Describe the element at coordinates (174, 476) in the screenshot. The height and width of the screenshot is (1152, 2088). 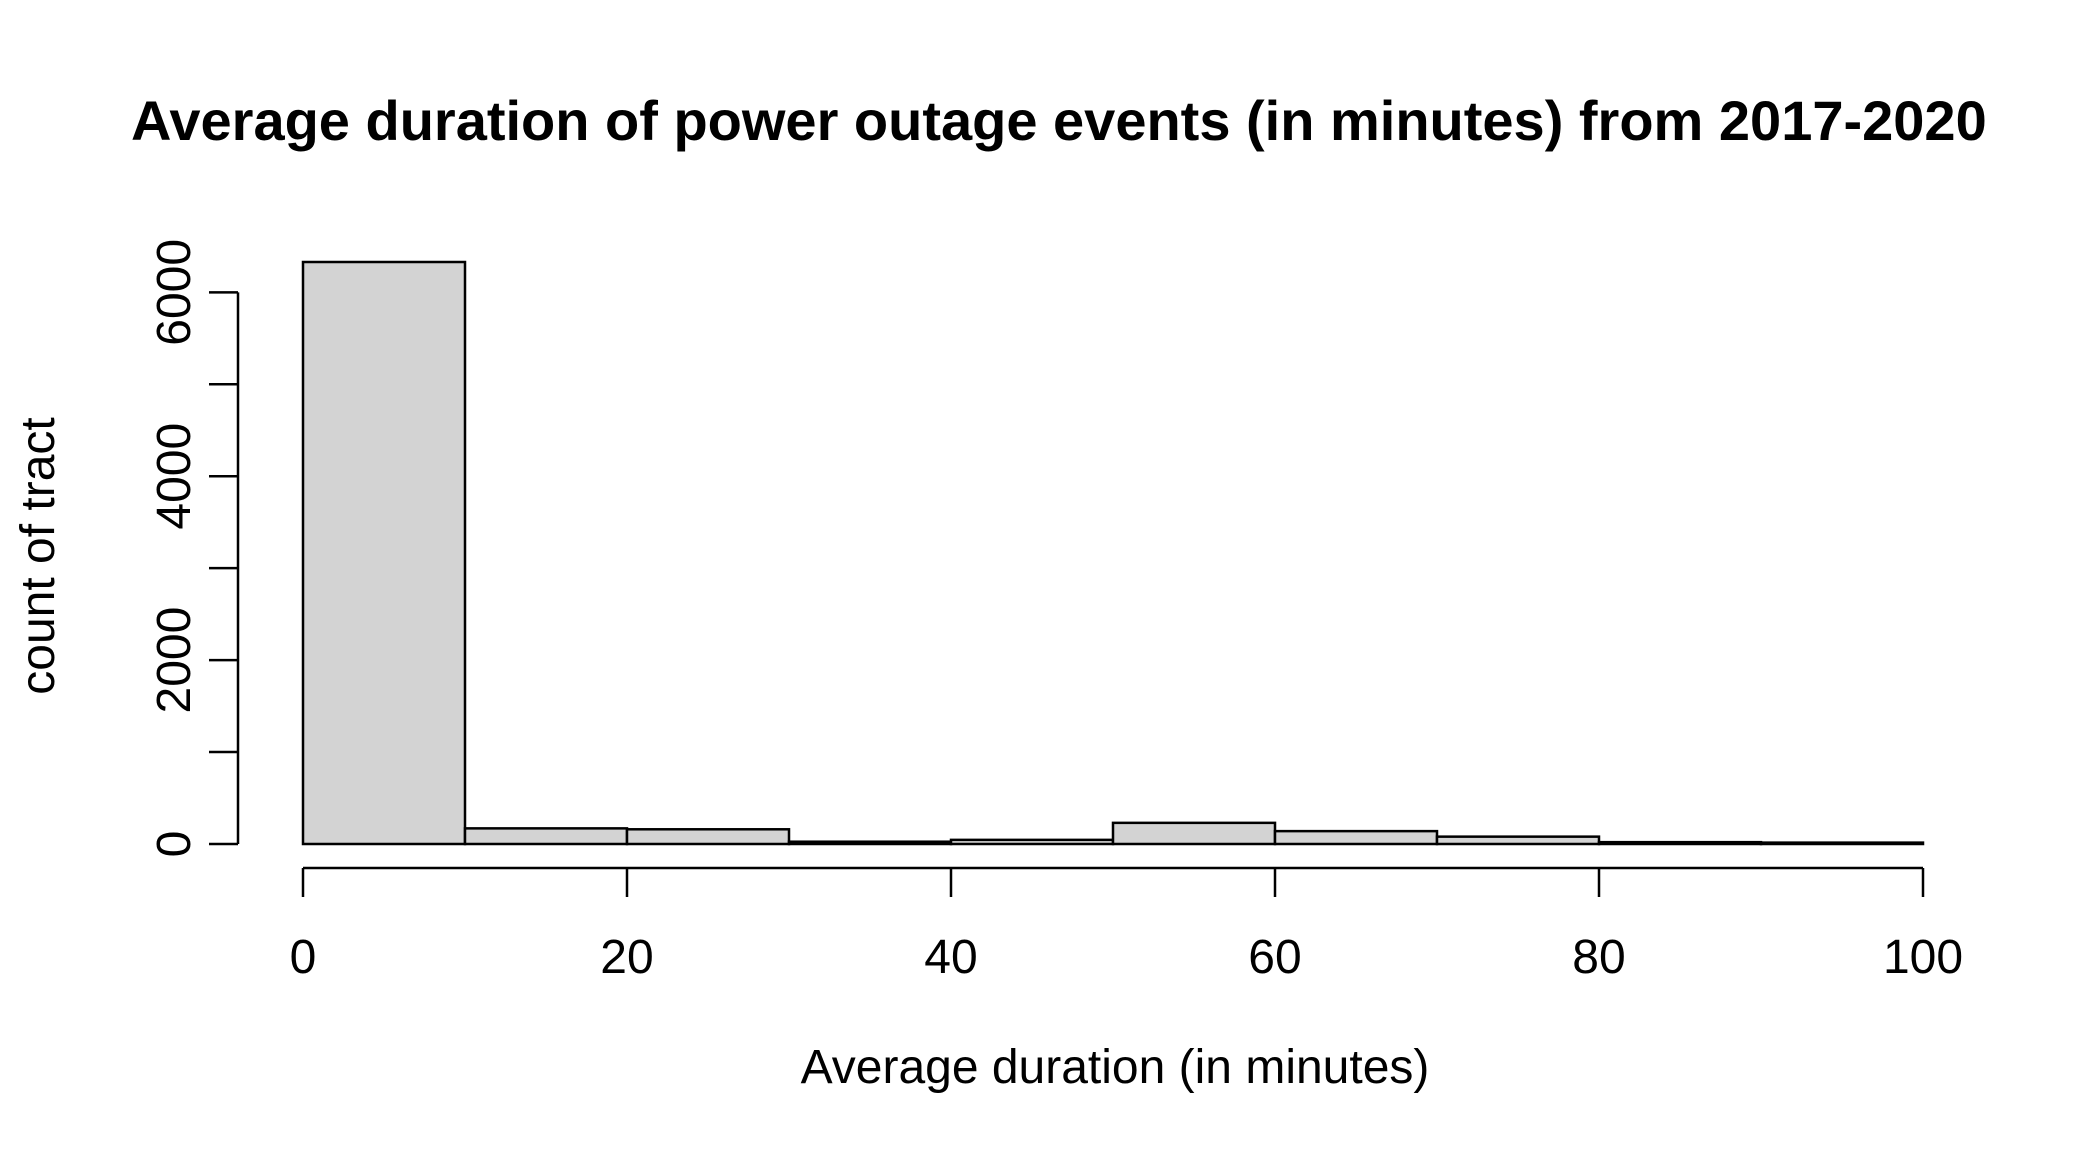
I see `y-tick-label: 4000` at that location.